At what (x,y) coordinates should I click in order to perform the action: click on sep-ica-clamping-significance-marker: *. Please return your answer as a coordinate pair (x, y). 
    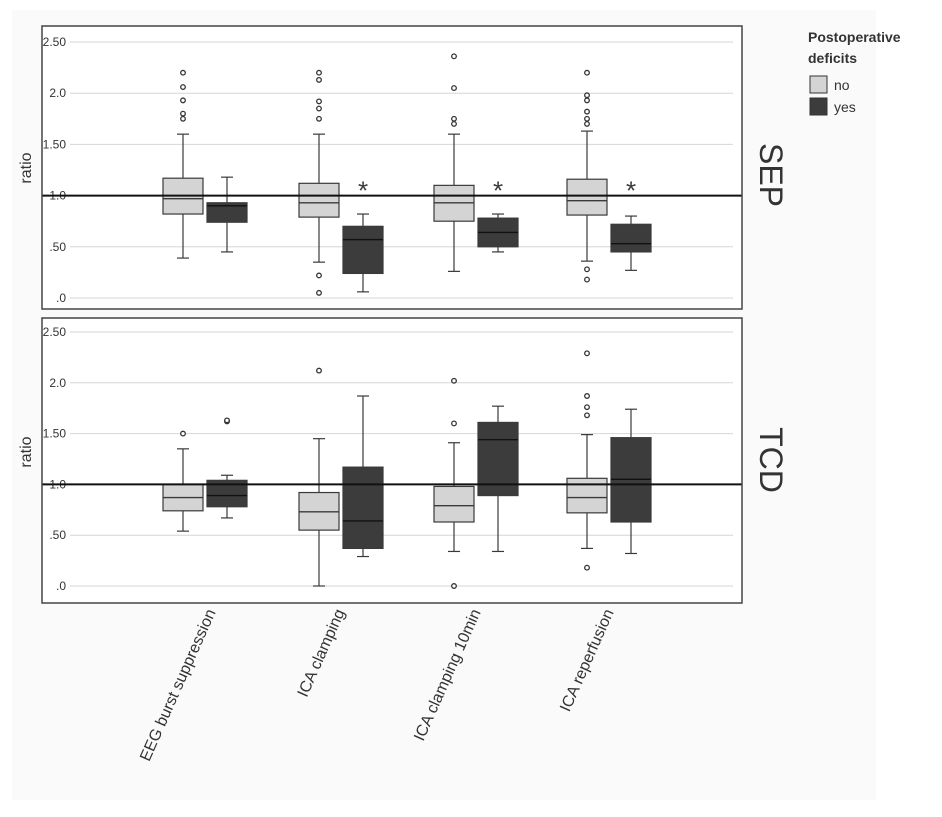
    Looking at the image, I should click on (363, 191).